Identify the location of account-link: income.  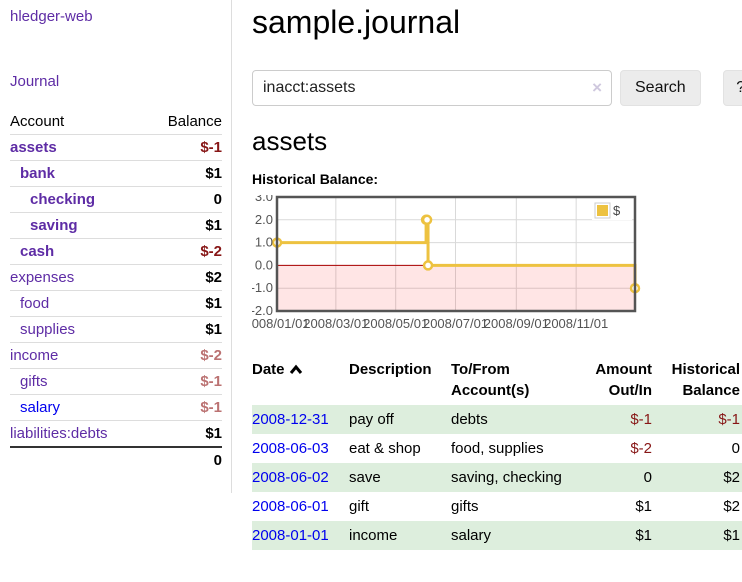
(34, 355).